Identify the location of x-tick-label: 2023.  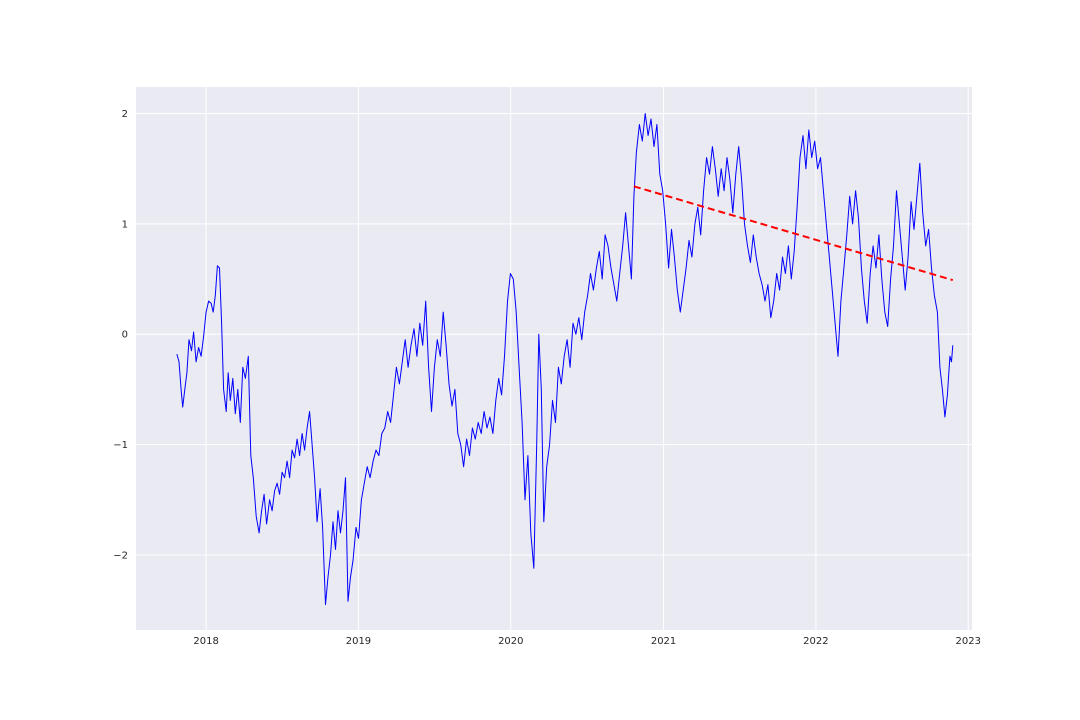
(968, 641).